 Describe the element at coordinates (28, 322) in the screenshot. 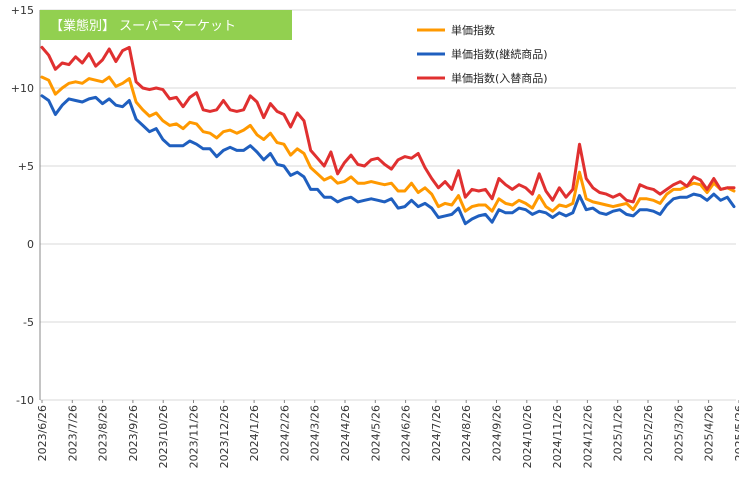

I see `y-tick-label: -5` at that location.